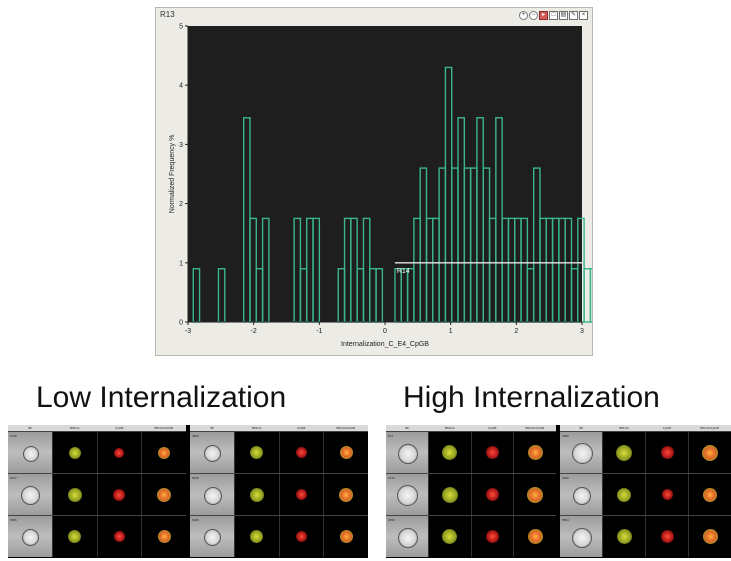 The height and width of the screenshot is (561, 731). I want to click on close-icon: ×, so click(583, 15).